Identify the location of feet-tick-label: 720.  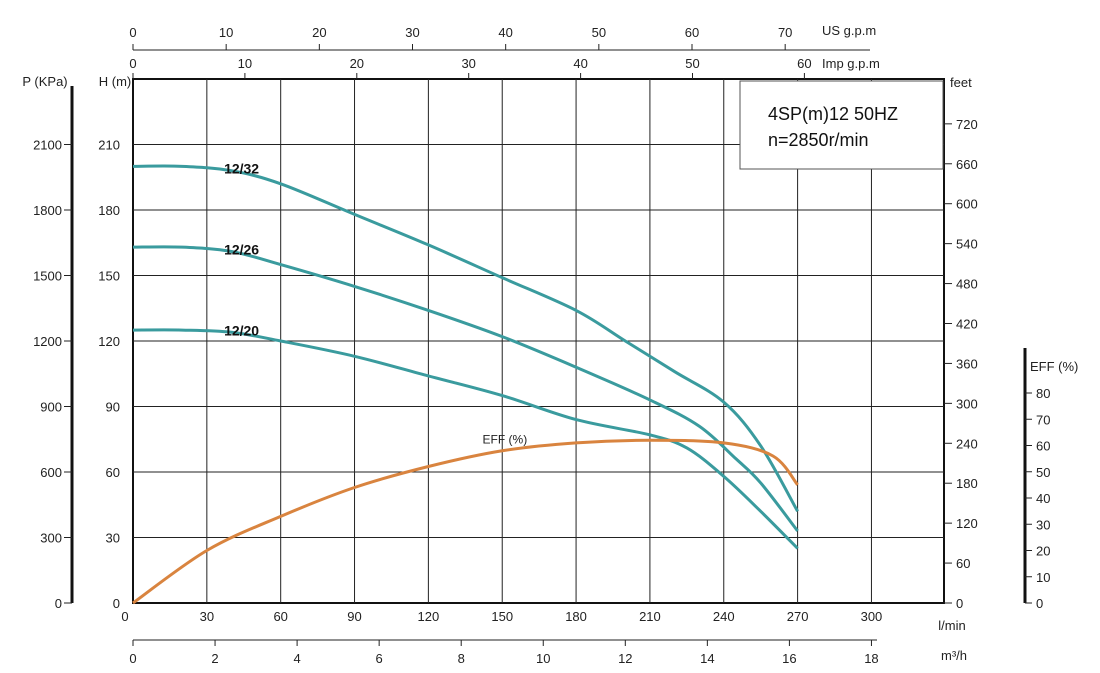
(967, 124).